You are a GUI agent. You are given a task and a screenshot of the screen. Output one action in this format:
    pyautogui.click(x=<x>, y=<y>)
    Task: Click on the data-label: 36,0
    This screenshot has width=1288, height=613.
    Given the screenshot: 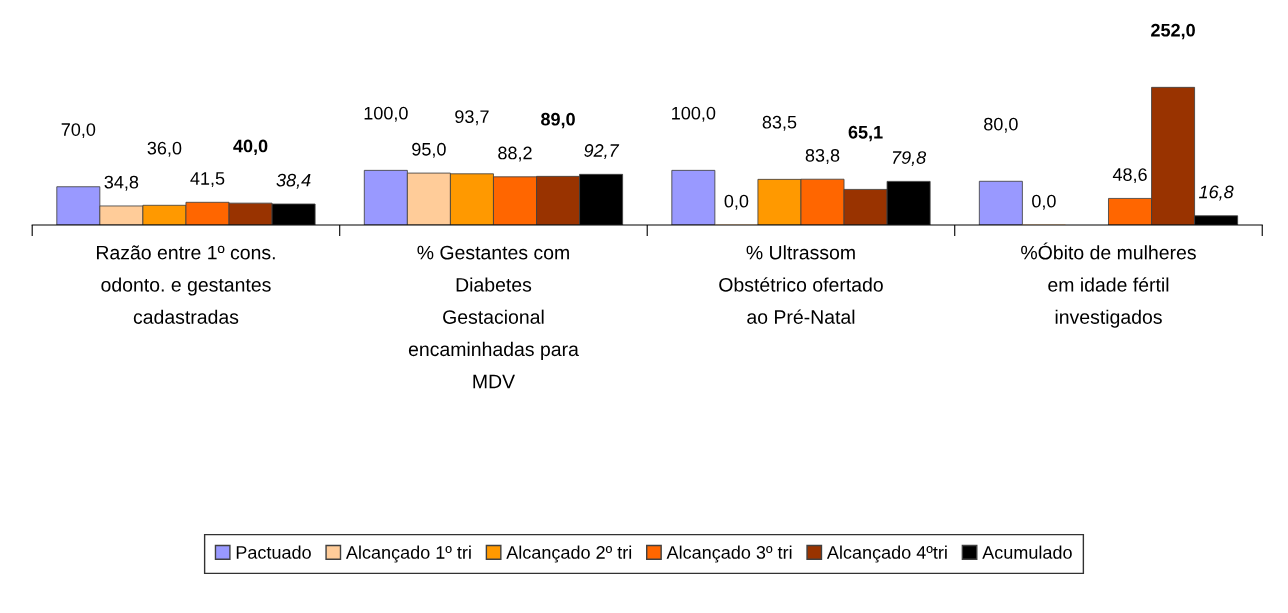 What is the action you would take?
    pyautogui.click(x=164, y=149)
    